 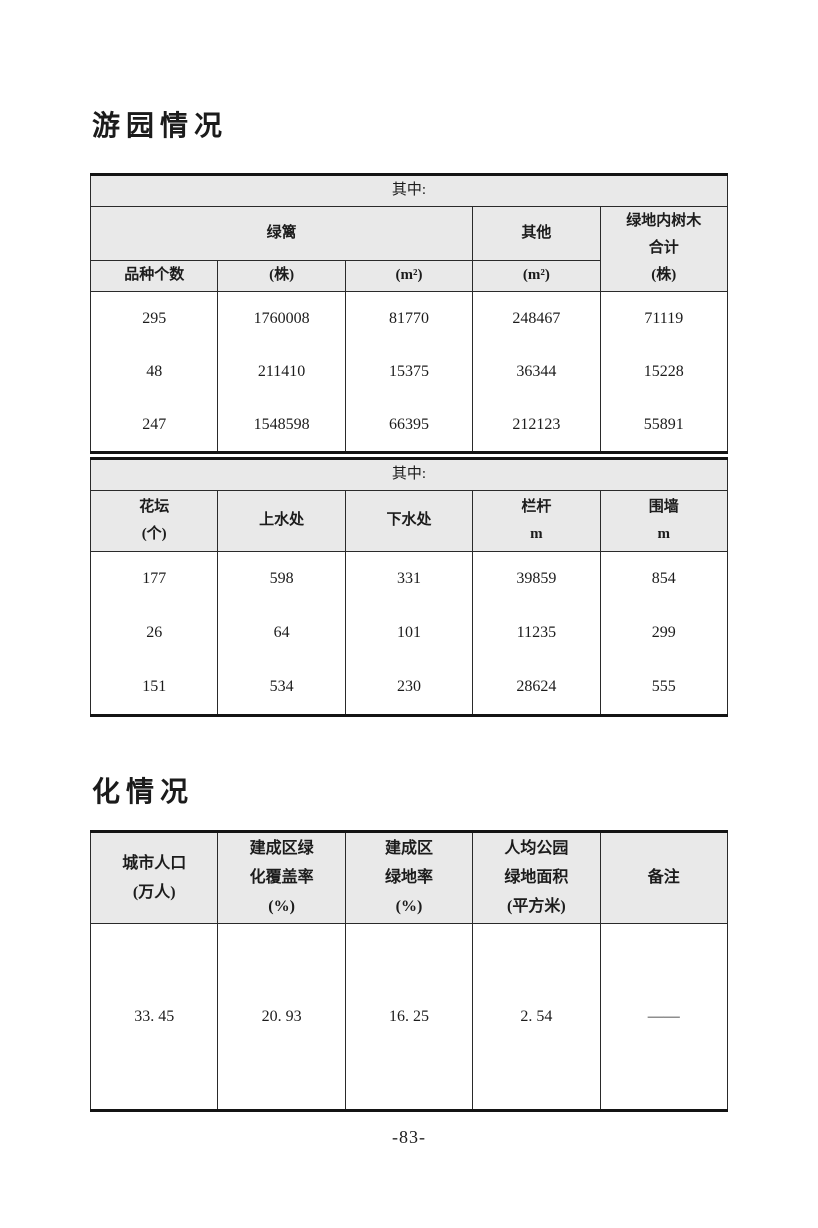 What do you see at coordinates (281, 877) in the screenshot?
I see `column-header-green-coverage-rate: 建成区绿 化覆盖率 (%)` at bounding box center [281, 877].